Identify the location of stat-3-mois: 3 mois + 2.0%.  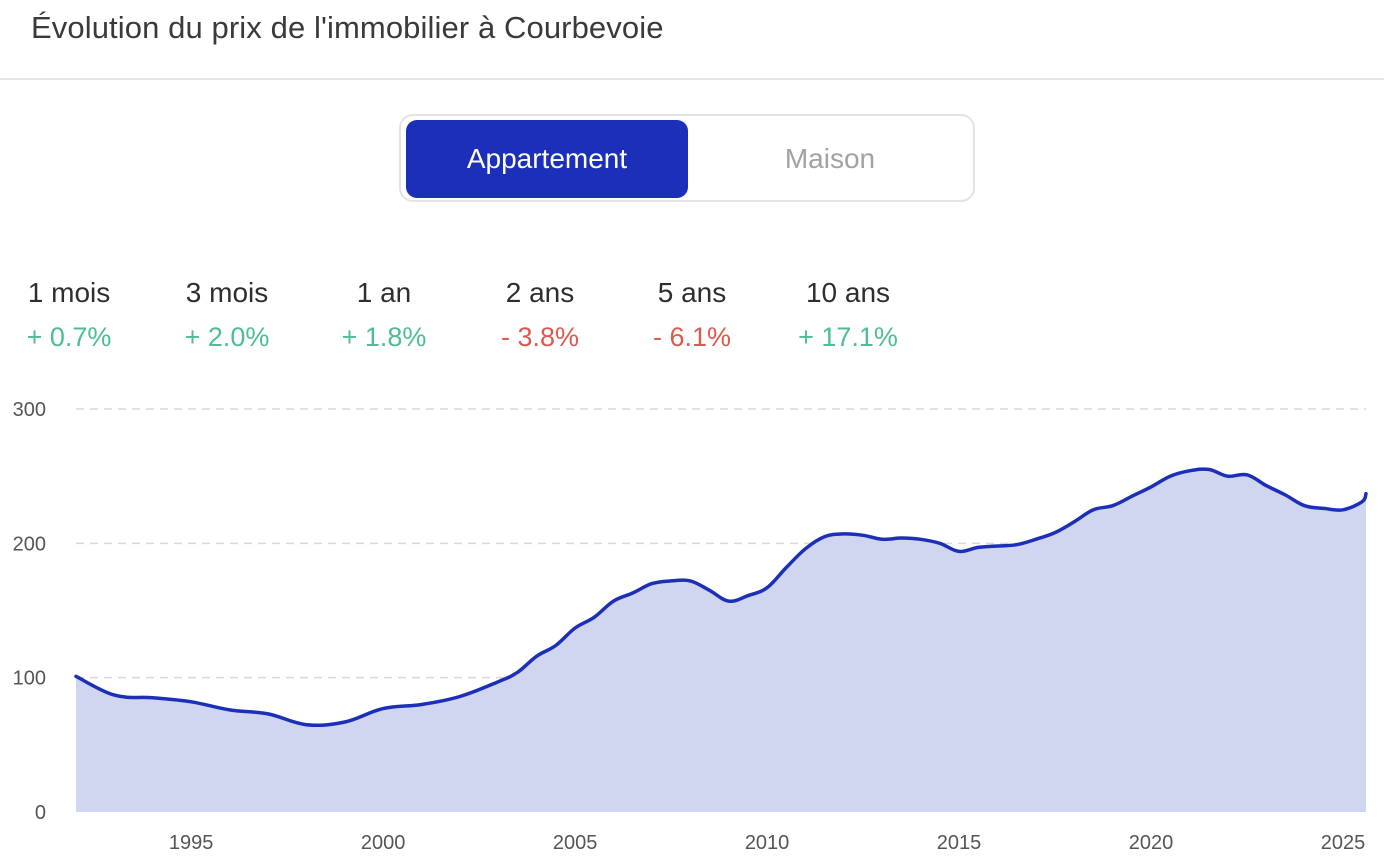
(227, 315).